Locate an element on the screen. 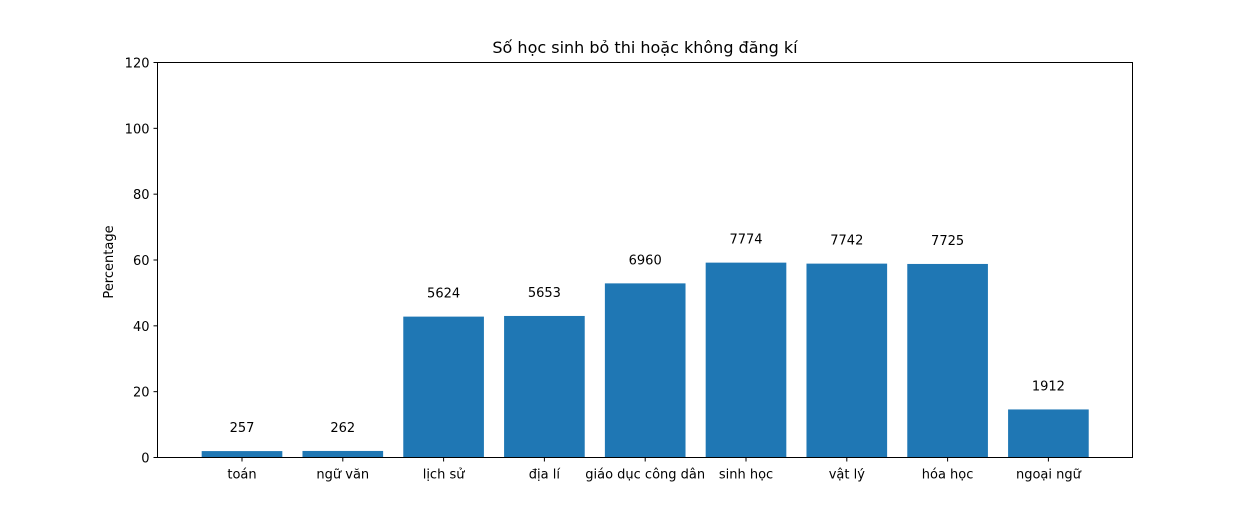  chart-title: Số học sinh bỏ thi hoặc không đăng kí is located at coordinates (645, 47).